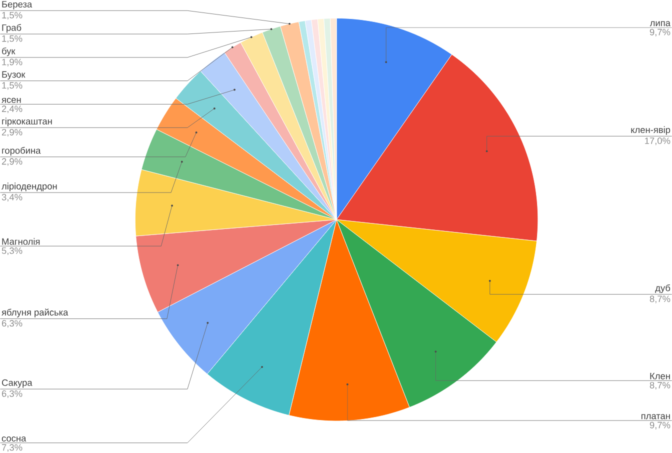 This screenshot has height=453, width=672. What do you see at coordinates (662, 289) in the screenshot?
I see `slice-label: дуб` at bounding box center [662, 289].